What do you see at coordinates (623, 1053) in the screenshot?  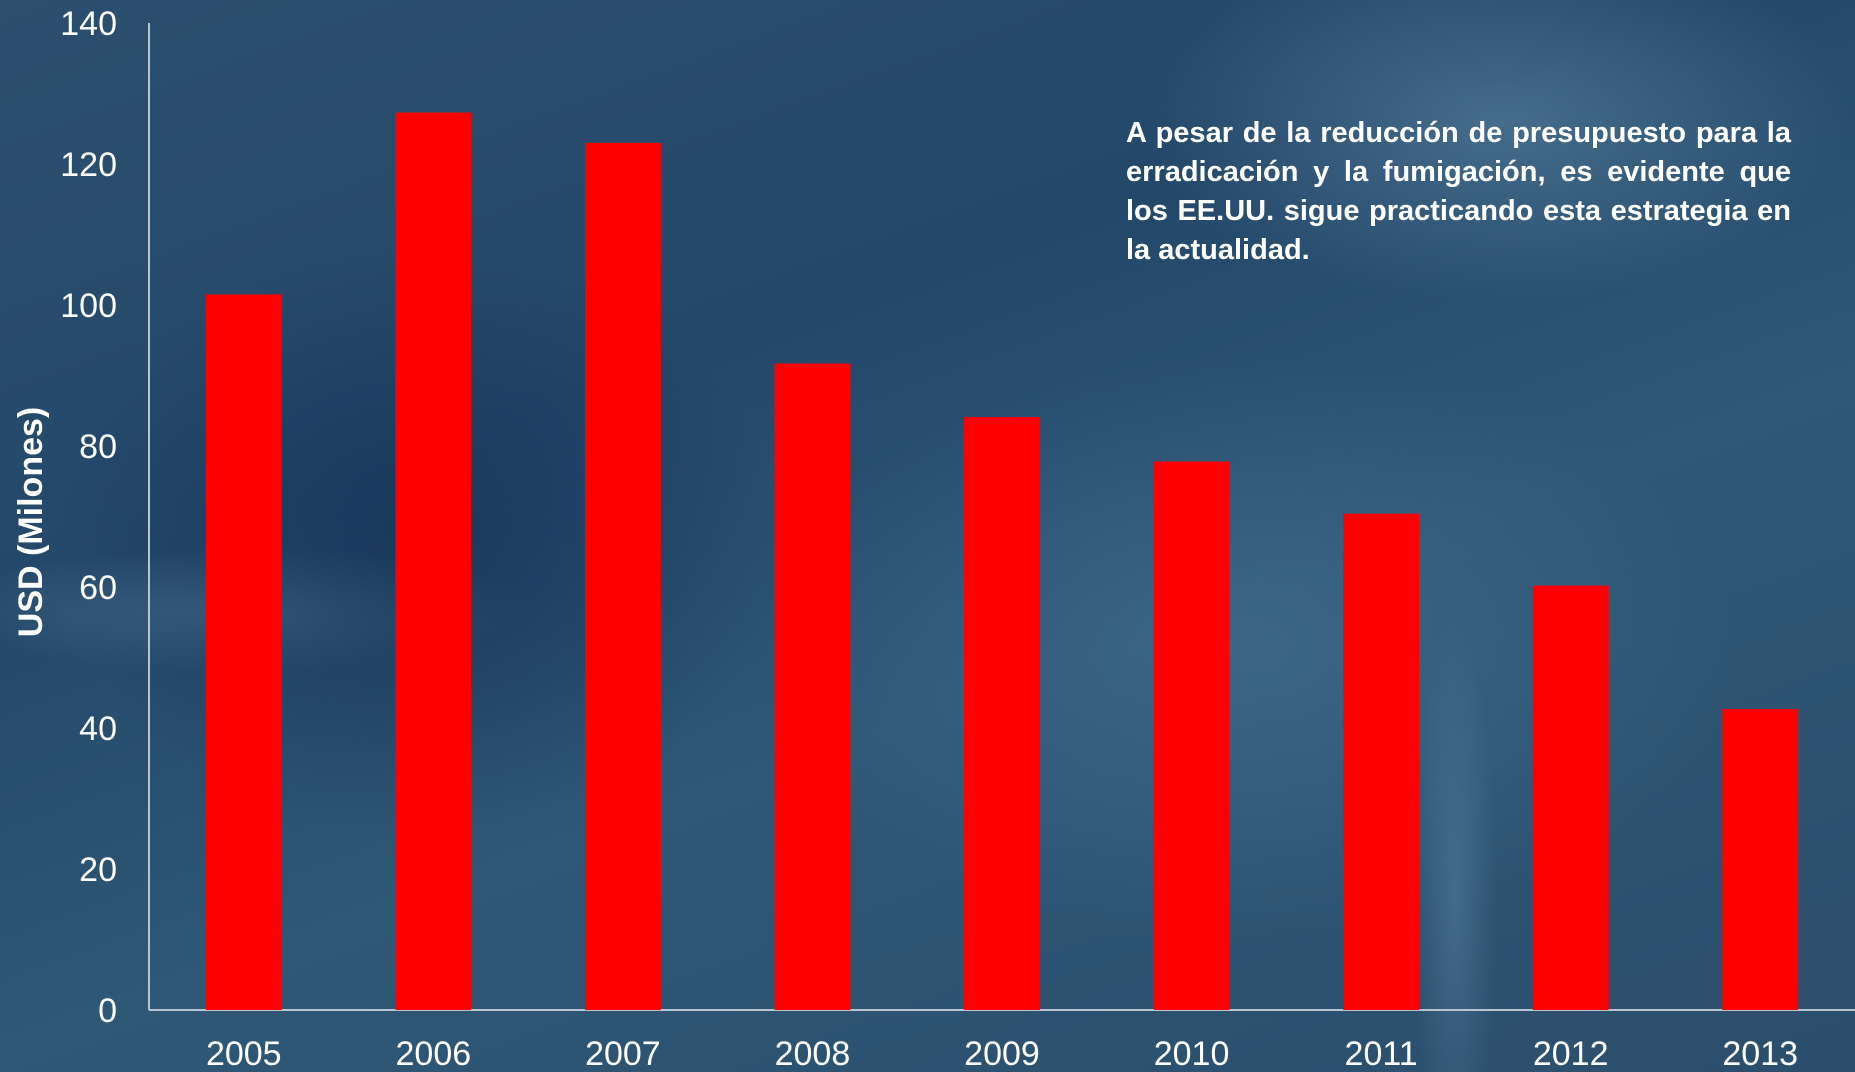 I see `x-tick-label: 2007` at bounding box center [623, 1053].